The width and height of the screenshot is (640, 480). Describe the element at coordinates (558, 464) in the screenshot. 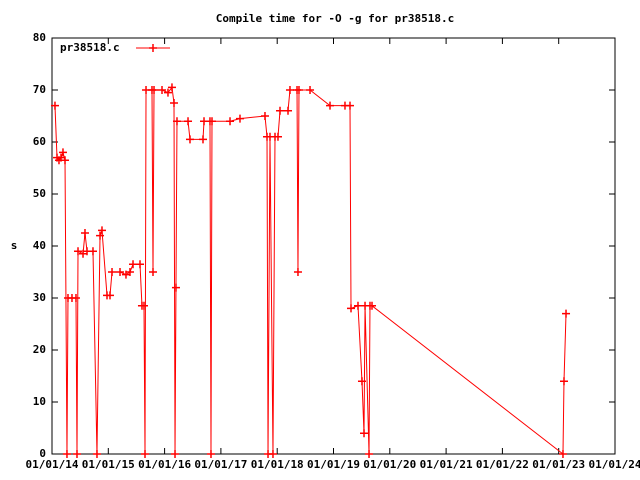

I see `x-tick-label: 01/01/23` at that location.